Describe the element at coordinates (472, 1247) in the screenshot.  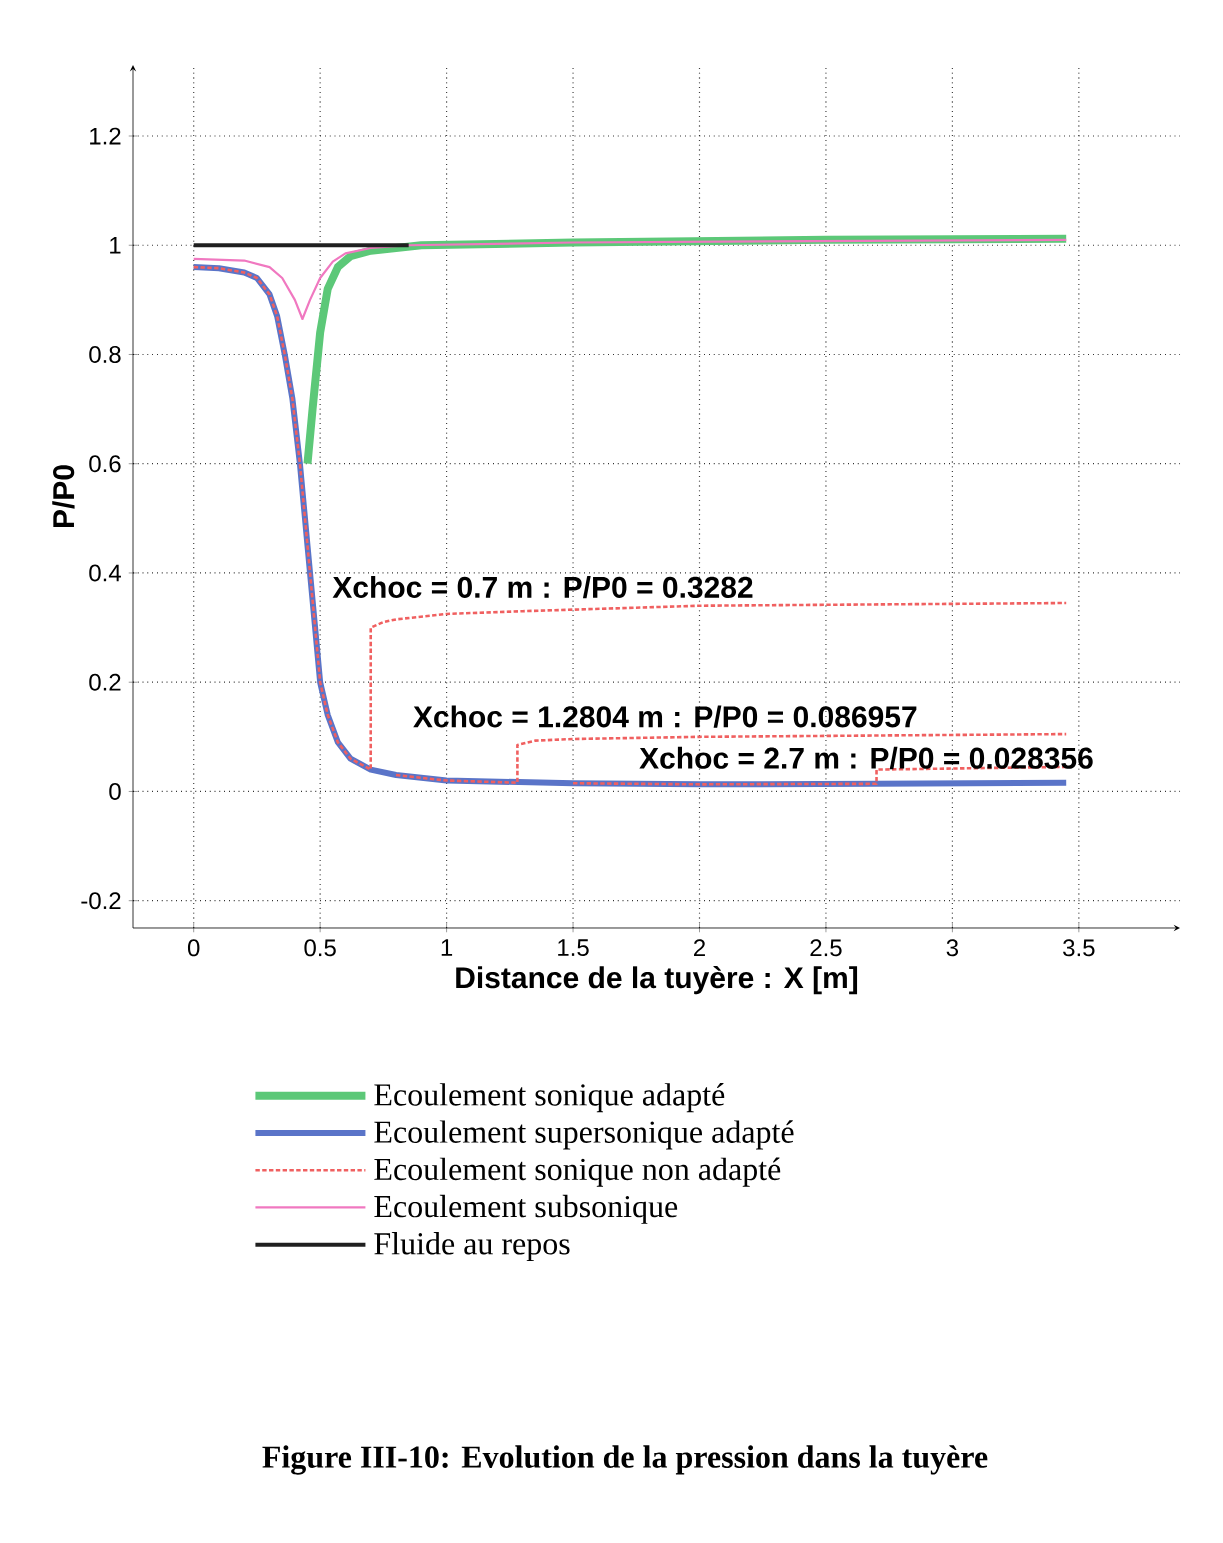
I see `legend-label: Fluide au repos` at that location.